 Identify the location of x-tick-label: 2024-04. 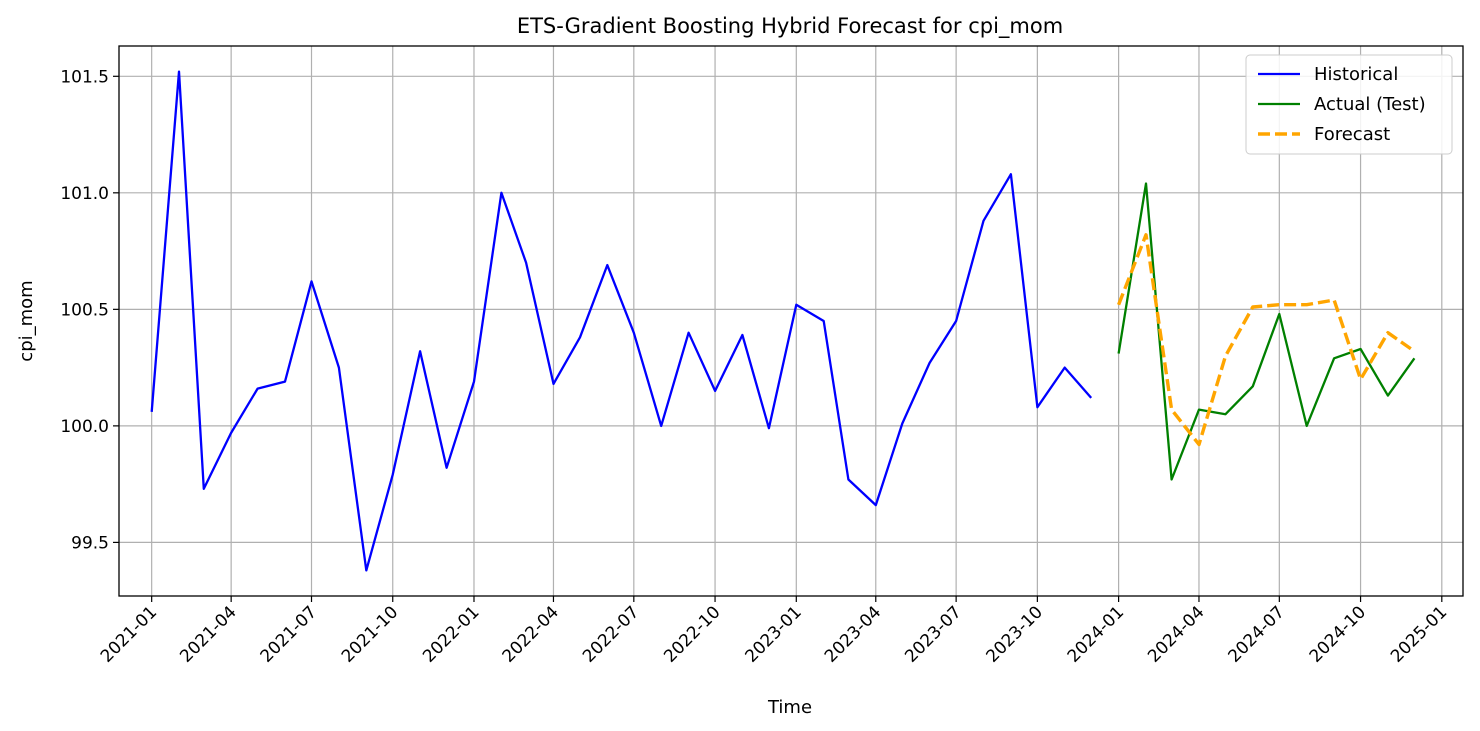
(1176, 634).